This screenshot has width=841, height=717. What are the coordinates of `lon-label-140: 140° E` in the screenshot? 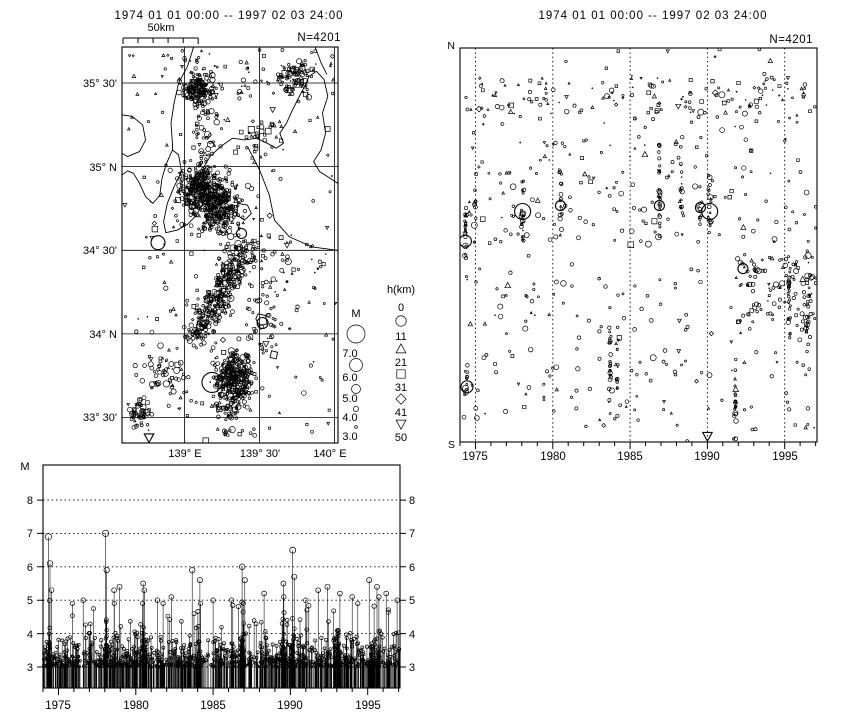 It's located at (329, 454).